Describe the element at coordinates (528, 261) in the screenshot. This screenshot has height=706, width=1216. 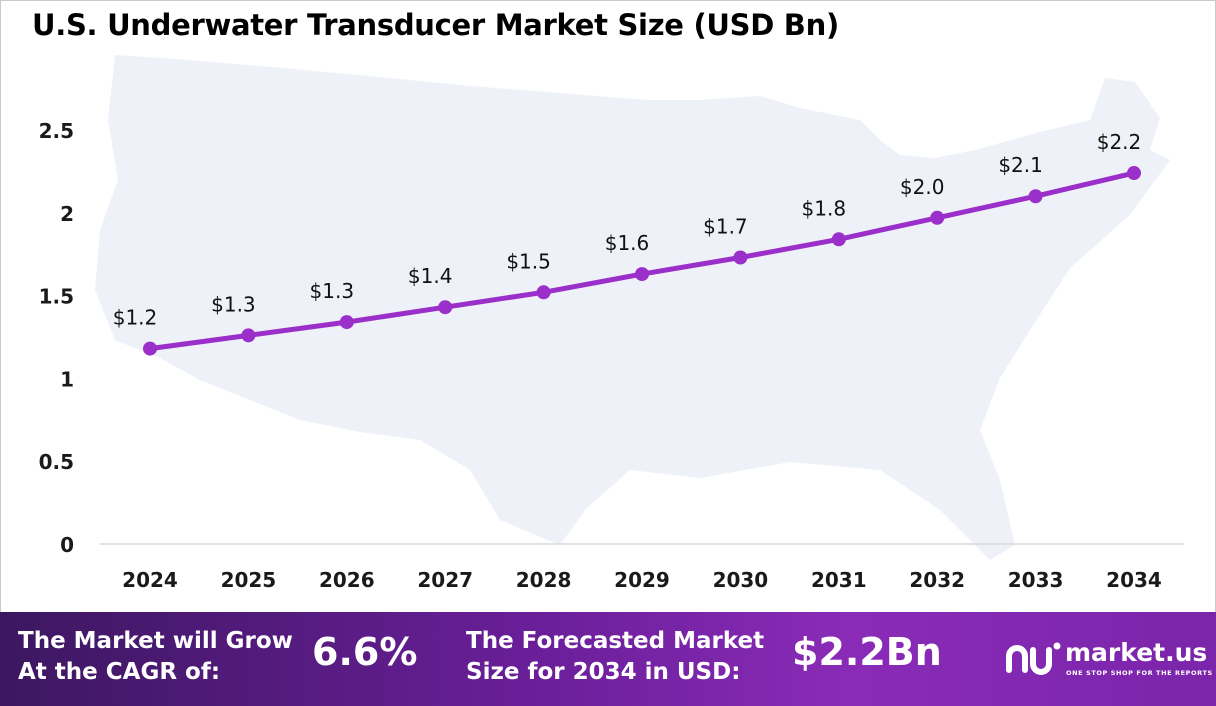
I see `data-label: $1.5` at that location.